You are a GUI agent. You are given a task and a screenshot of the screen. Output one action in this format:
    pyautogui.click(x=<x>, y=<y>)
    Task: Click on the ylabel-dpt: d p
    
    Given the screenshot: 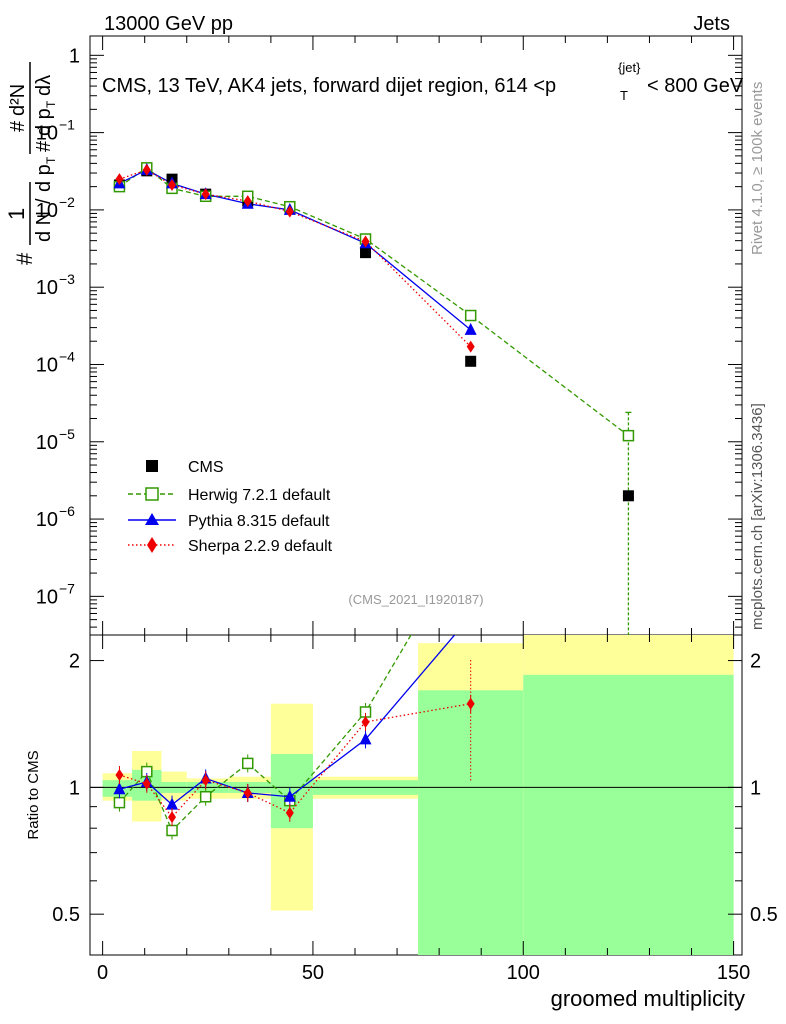 What is the action you would take?
    pyautogui.click(x=44, y=178)
    